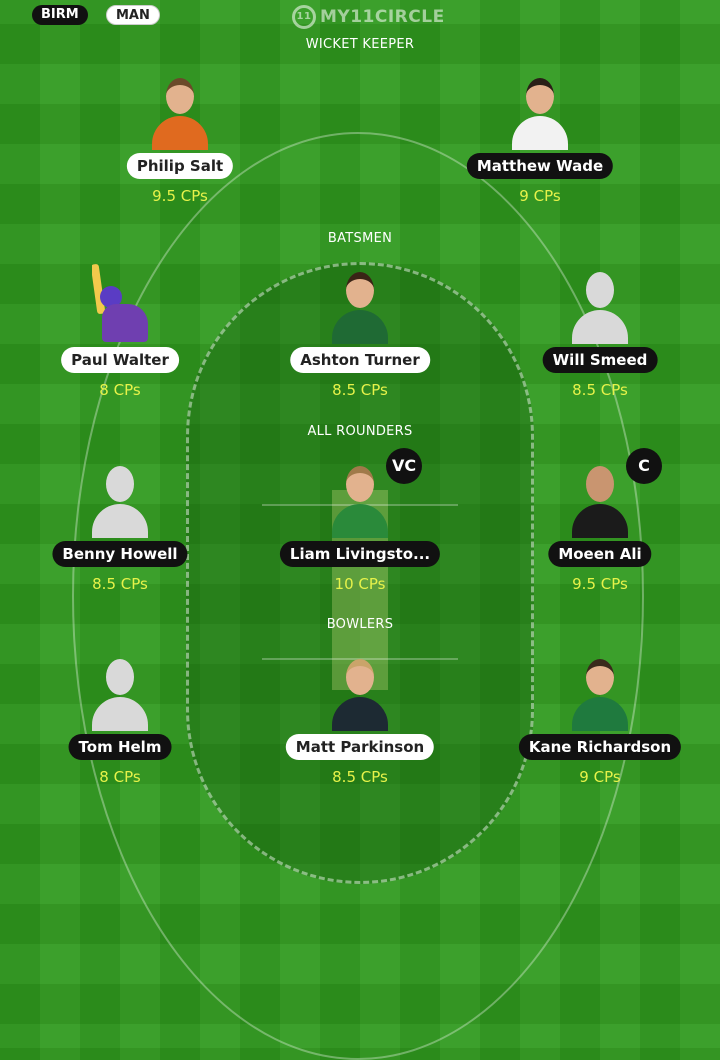 The height and width of the screenshot is (1060, 720). I want to click on player-name: Philip Salt, so click(180, 166).